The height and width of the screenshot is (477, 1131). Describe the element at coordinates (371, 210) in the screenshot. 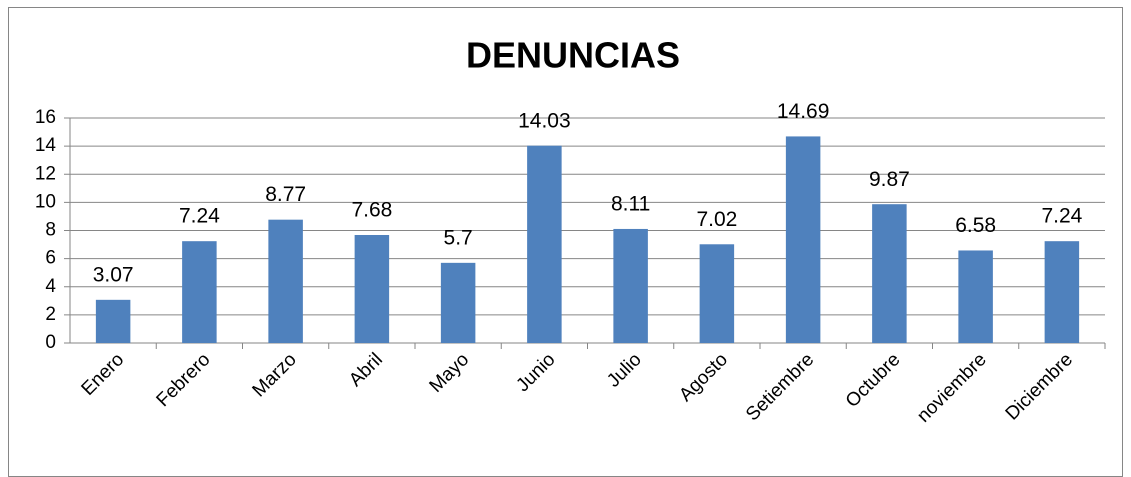

I see `data-label: 7.68` at that location.